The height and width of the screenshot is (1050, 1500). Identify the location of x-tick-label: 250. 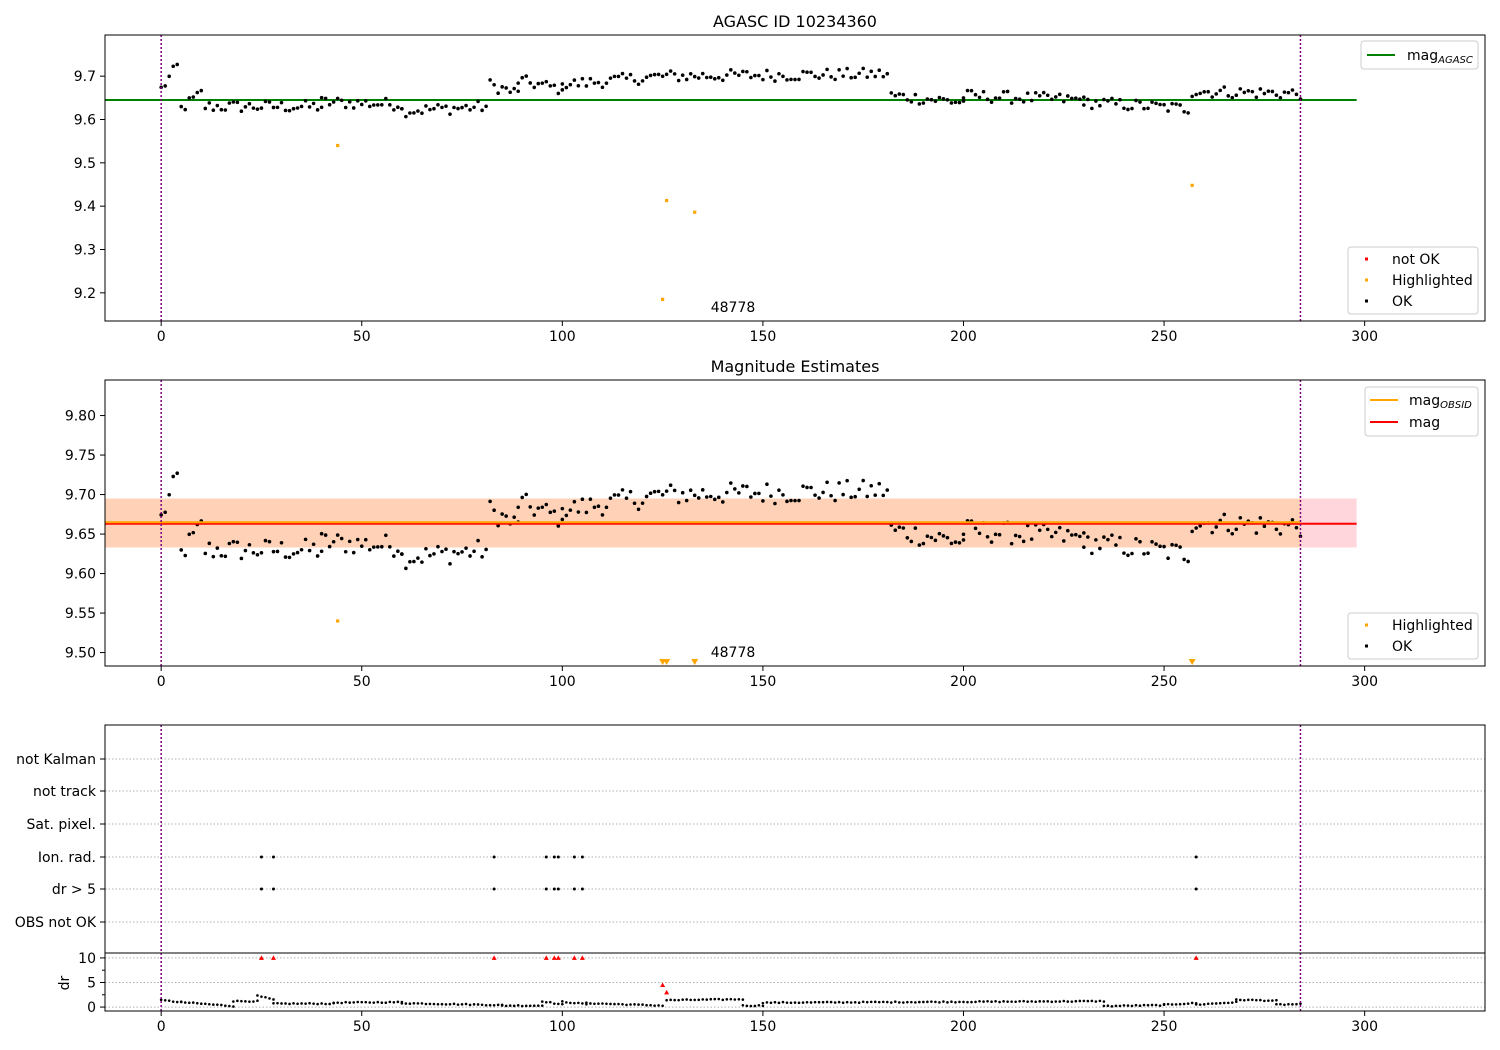
(1164, 1027).